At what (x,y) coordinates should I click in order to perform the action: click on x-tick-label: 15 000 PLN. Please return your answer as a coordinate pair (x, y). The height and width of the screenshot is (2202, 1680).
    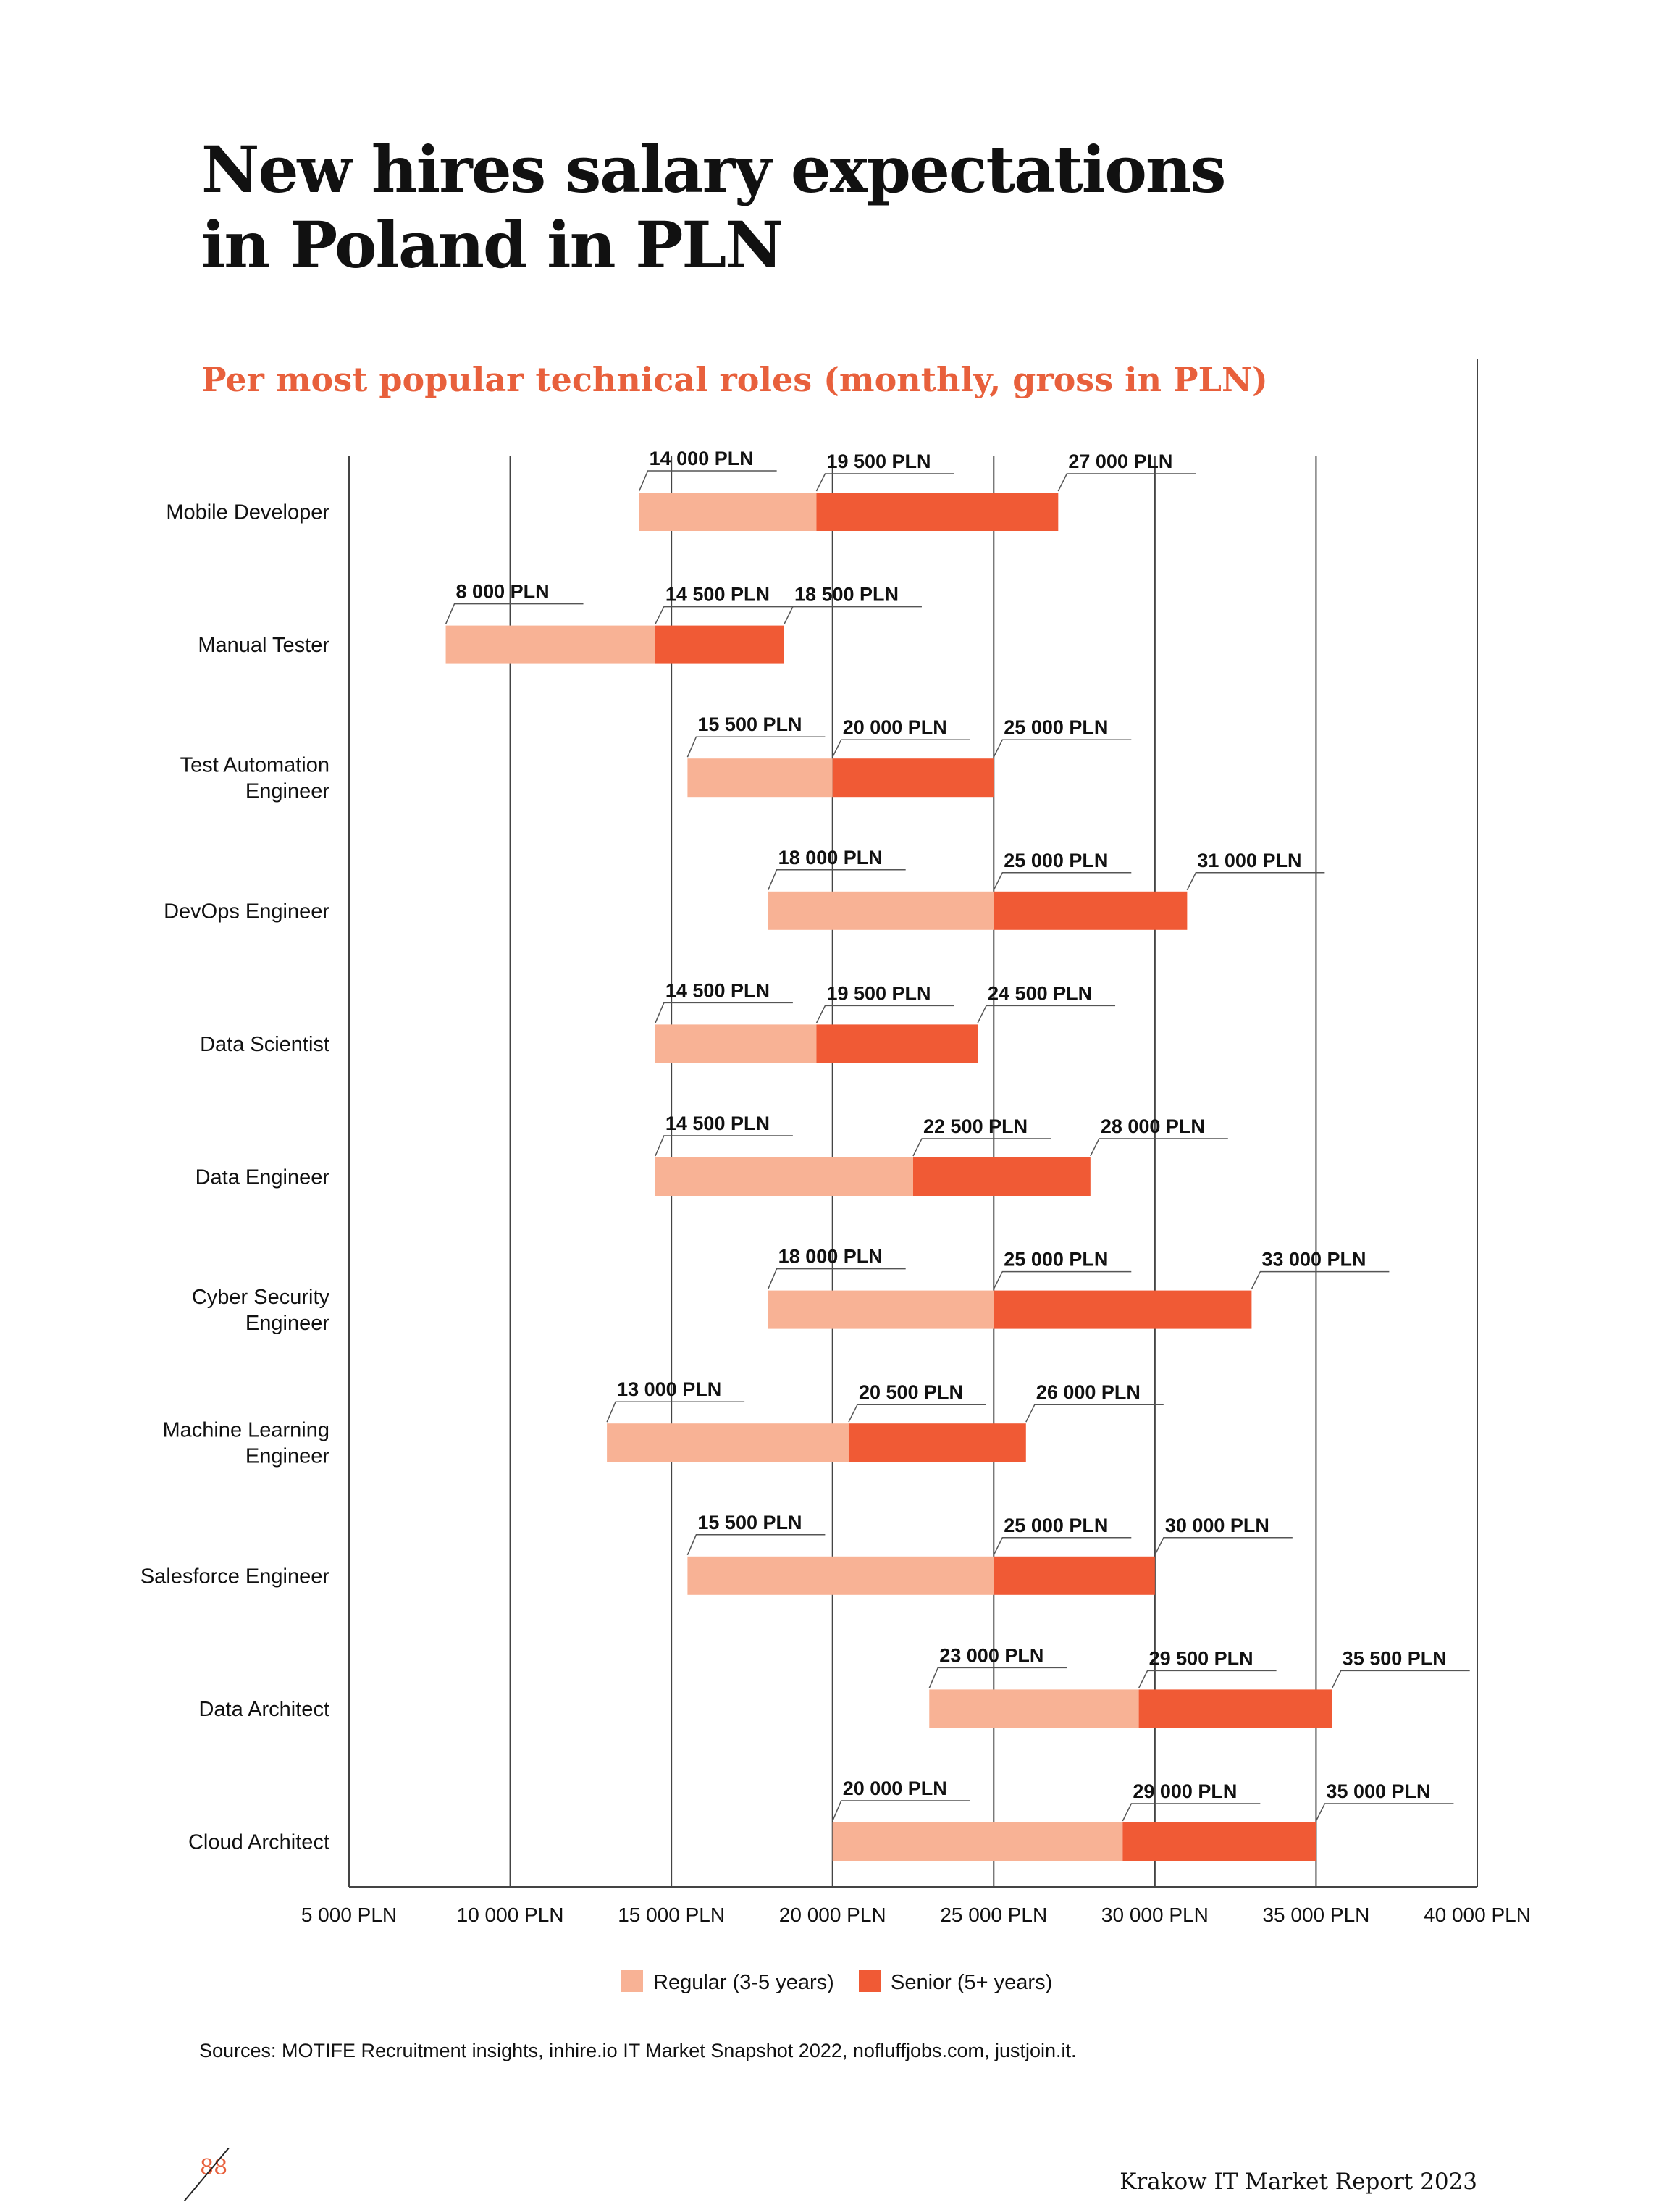
    Looking at the image, I should click on (671, 1915).